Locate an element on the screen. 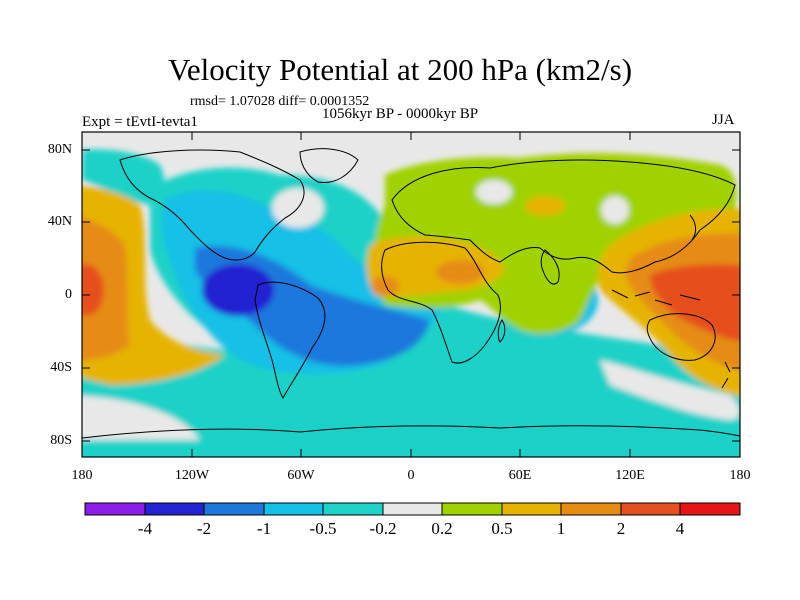  eurasia-outline is located at coordinates (563, 216).